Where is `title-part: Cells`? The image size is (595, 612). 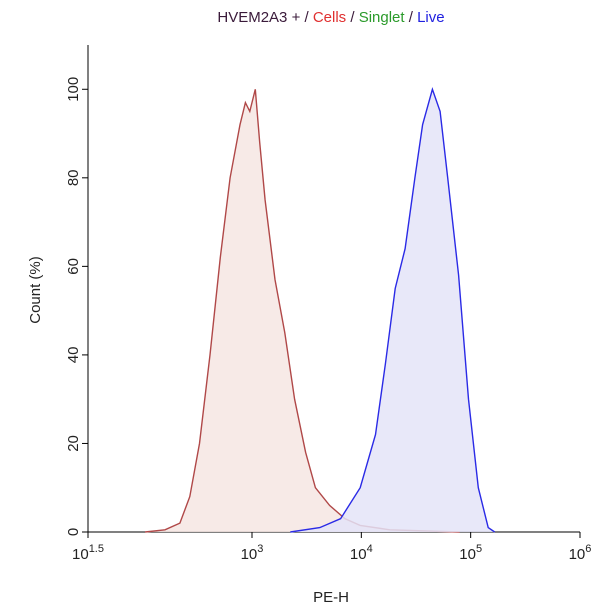 title-part: Cells is located at coordinates (328, 17).